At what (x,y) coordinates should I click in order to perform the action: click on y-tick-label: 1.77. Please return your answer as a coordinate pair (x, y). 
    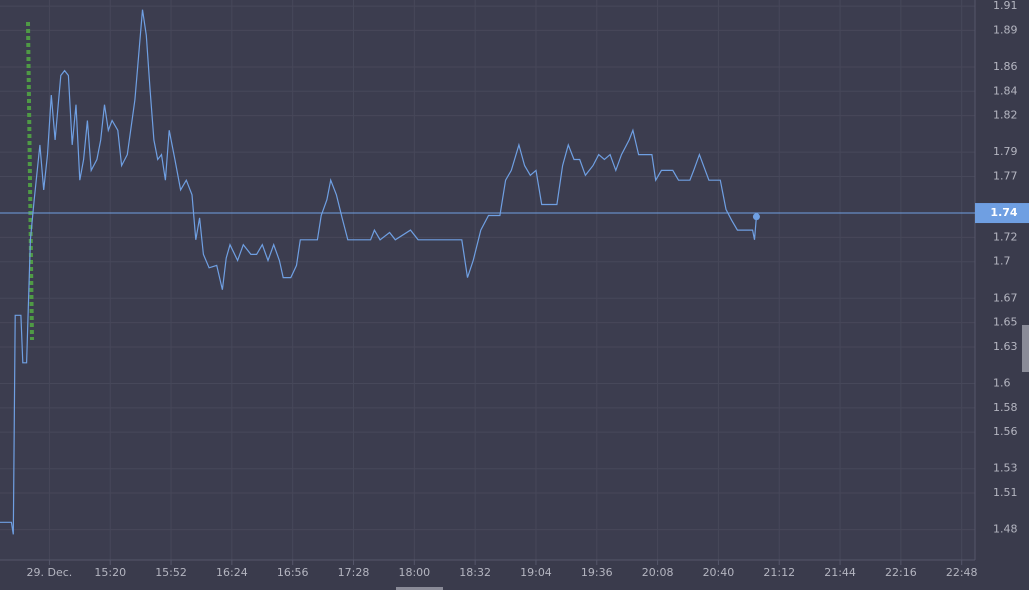
    Looking at the image, I should click on (1005, 176).